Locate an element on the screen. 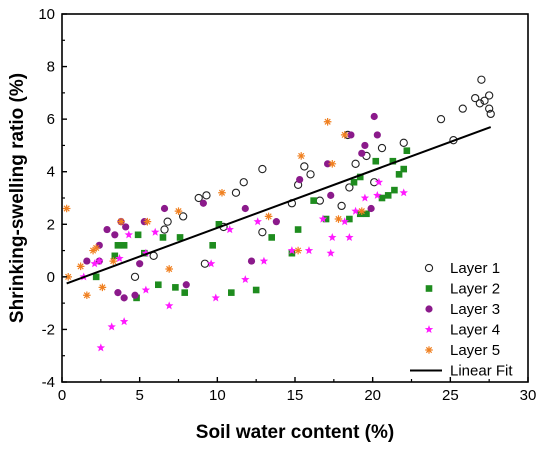 This screenshot has height=450, width=550. legend-label-linear-fit: Linear Fit is located at coordinates (481, 371).